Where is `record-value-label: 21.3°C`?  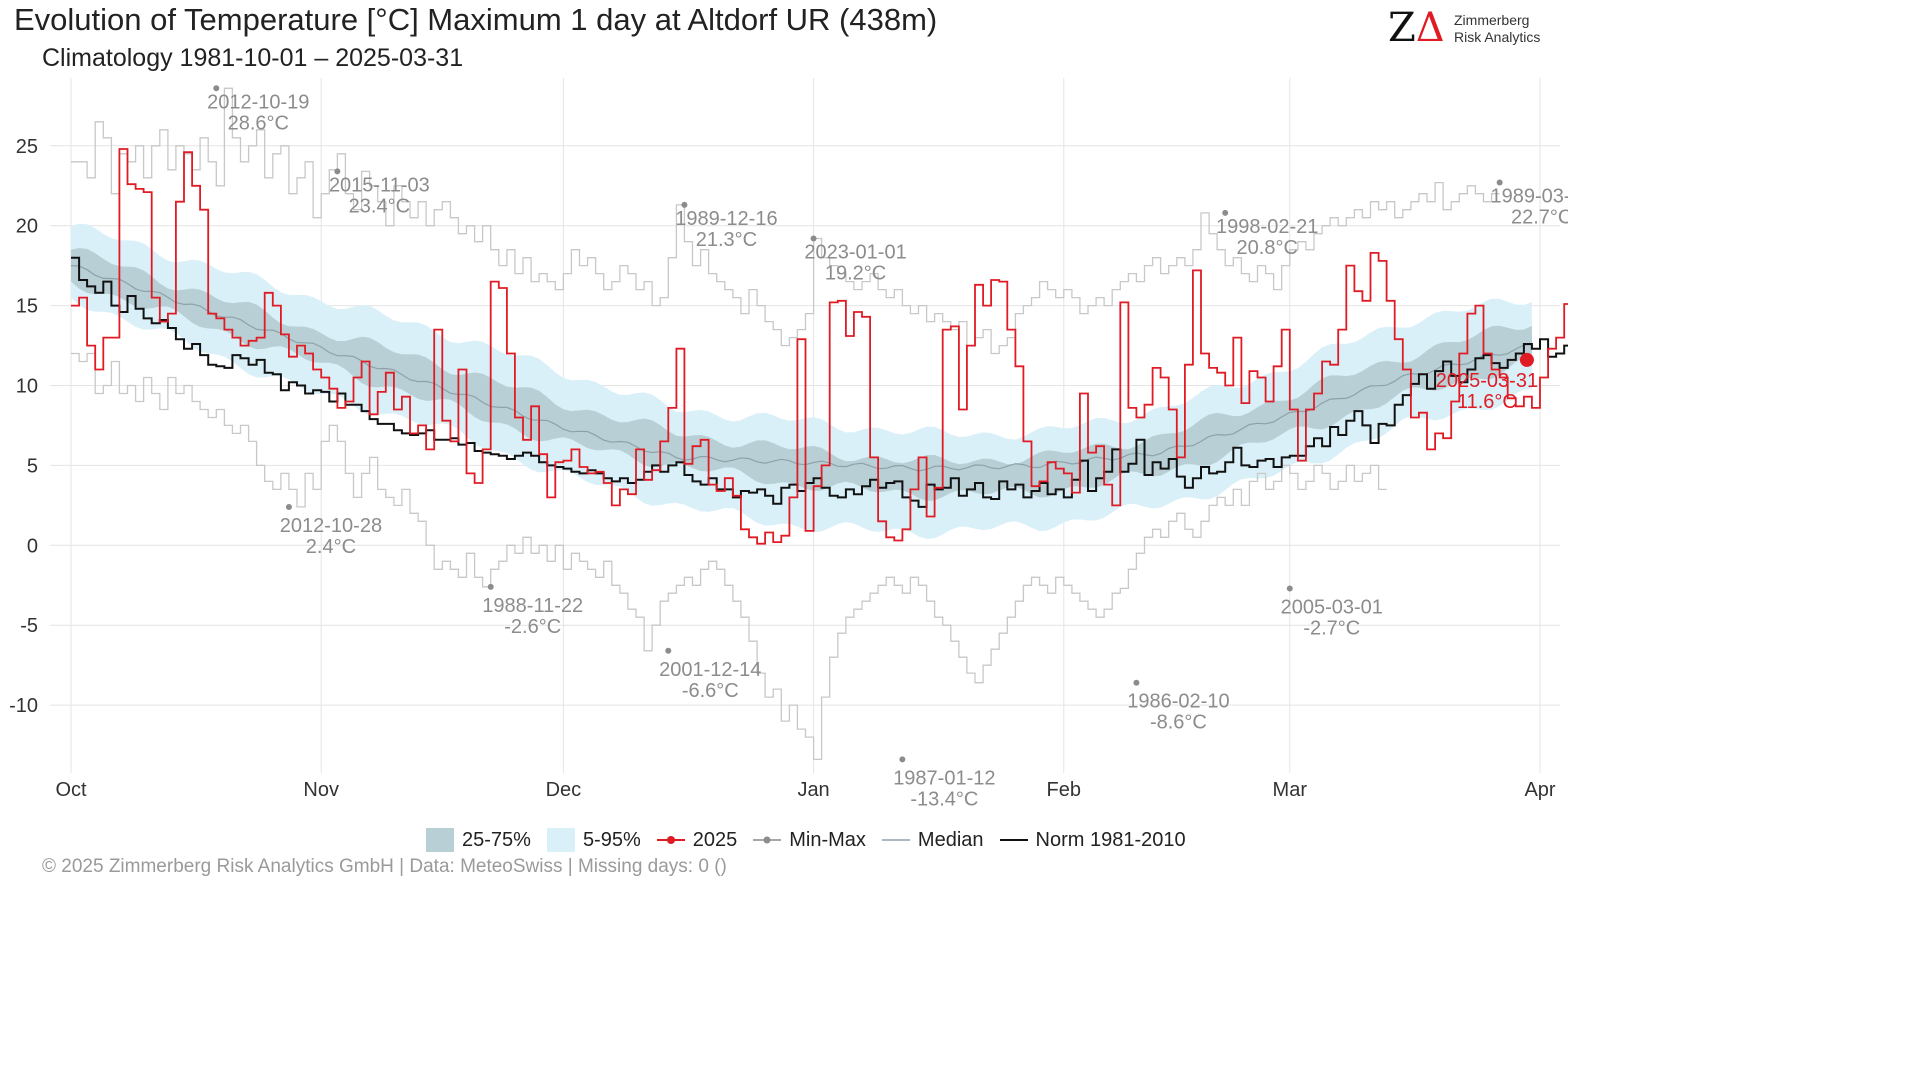
record-value-label: 21.3°C is located at coordinates (726, 240).